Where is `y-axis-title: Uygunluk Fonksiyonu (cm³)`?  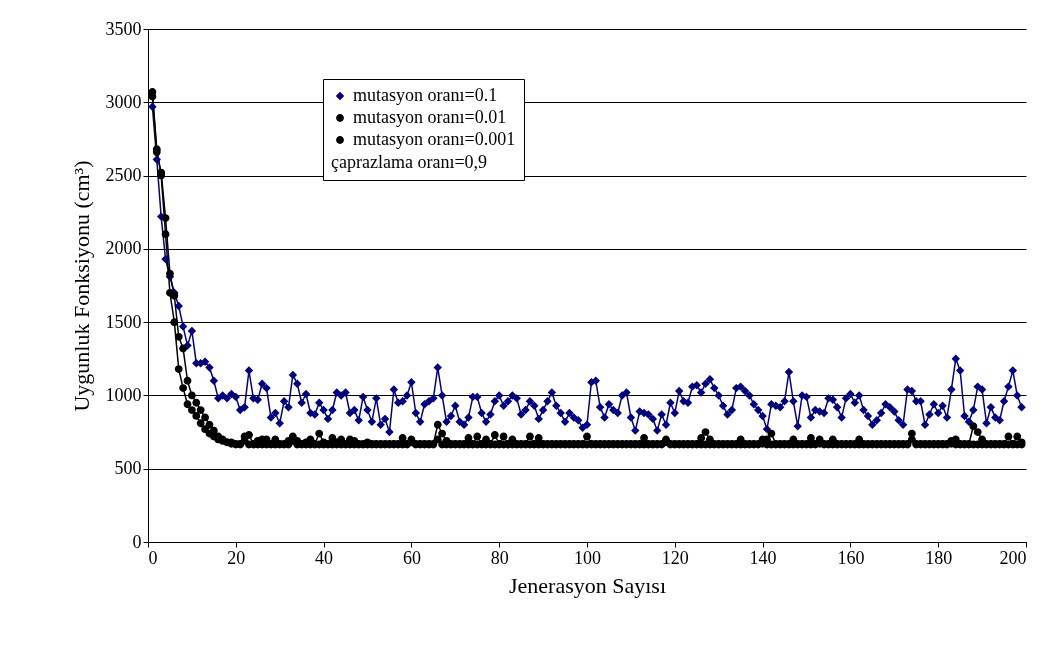
y-axis-title: Uygunluk Fonksiyonu (cm³) is located at coordinates (81, 286).